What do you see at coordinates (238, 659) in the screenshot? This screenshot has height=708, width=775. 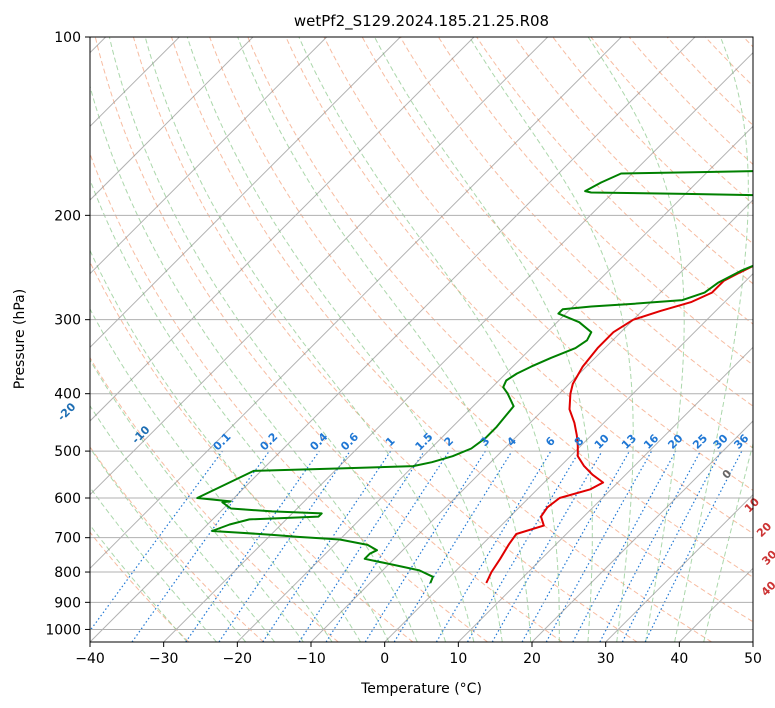 I see `x-tick-label: −20` at bounding box center [238, 659].